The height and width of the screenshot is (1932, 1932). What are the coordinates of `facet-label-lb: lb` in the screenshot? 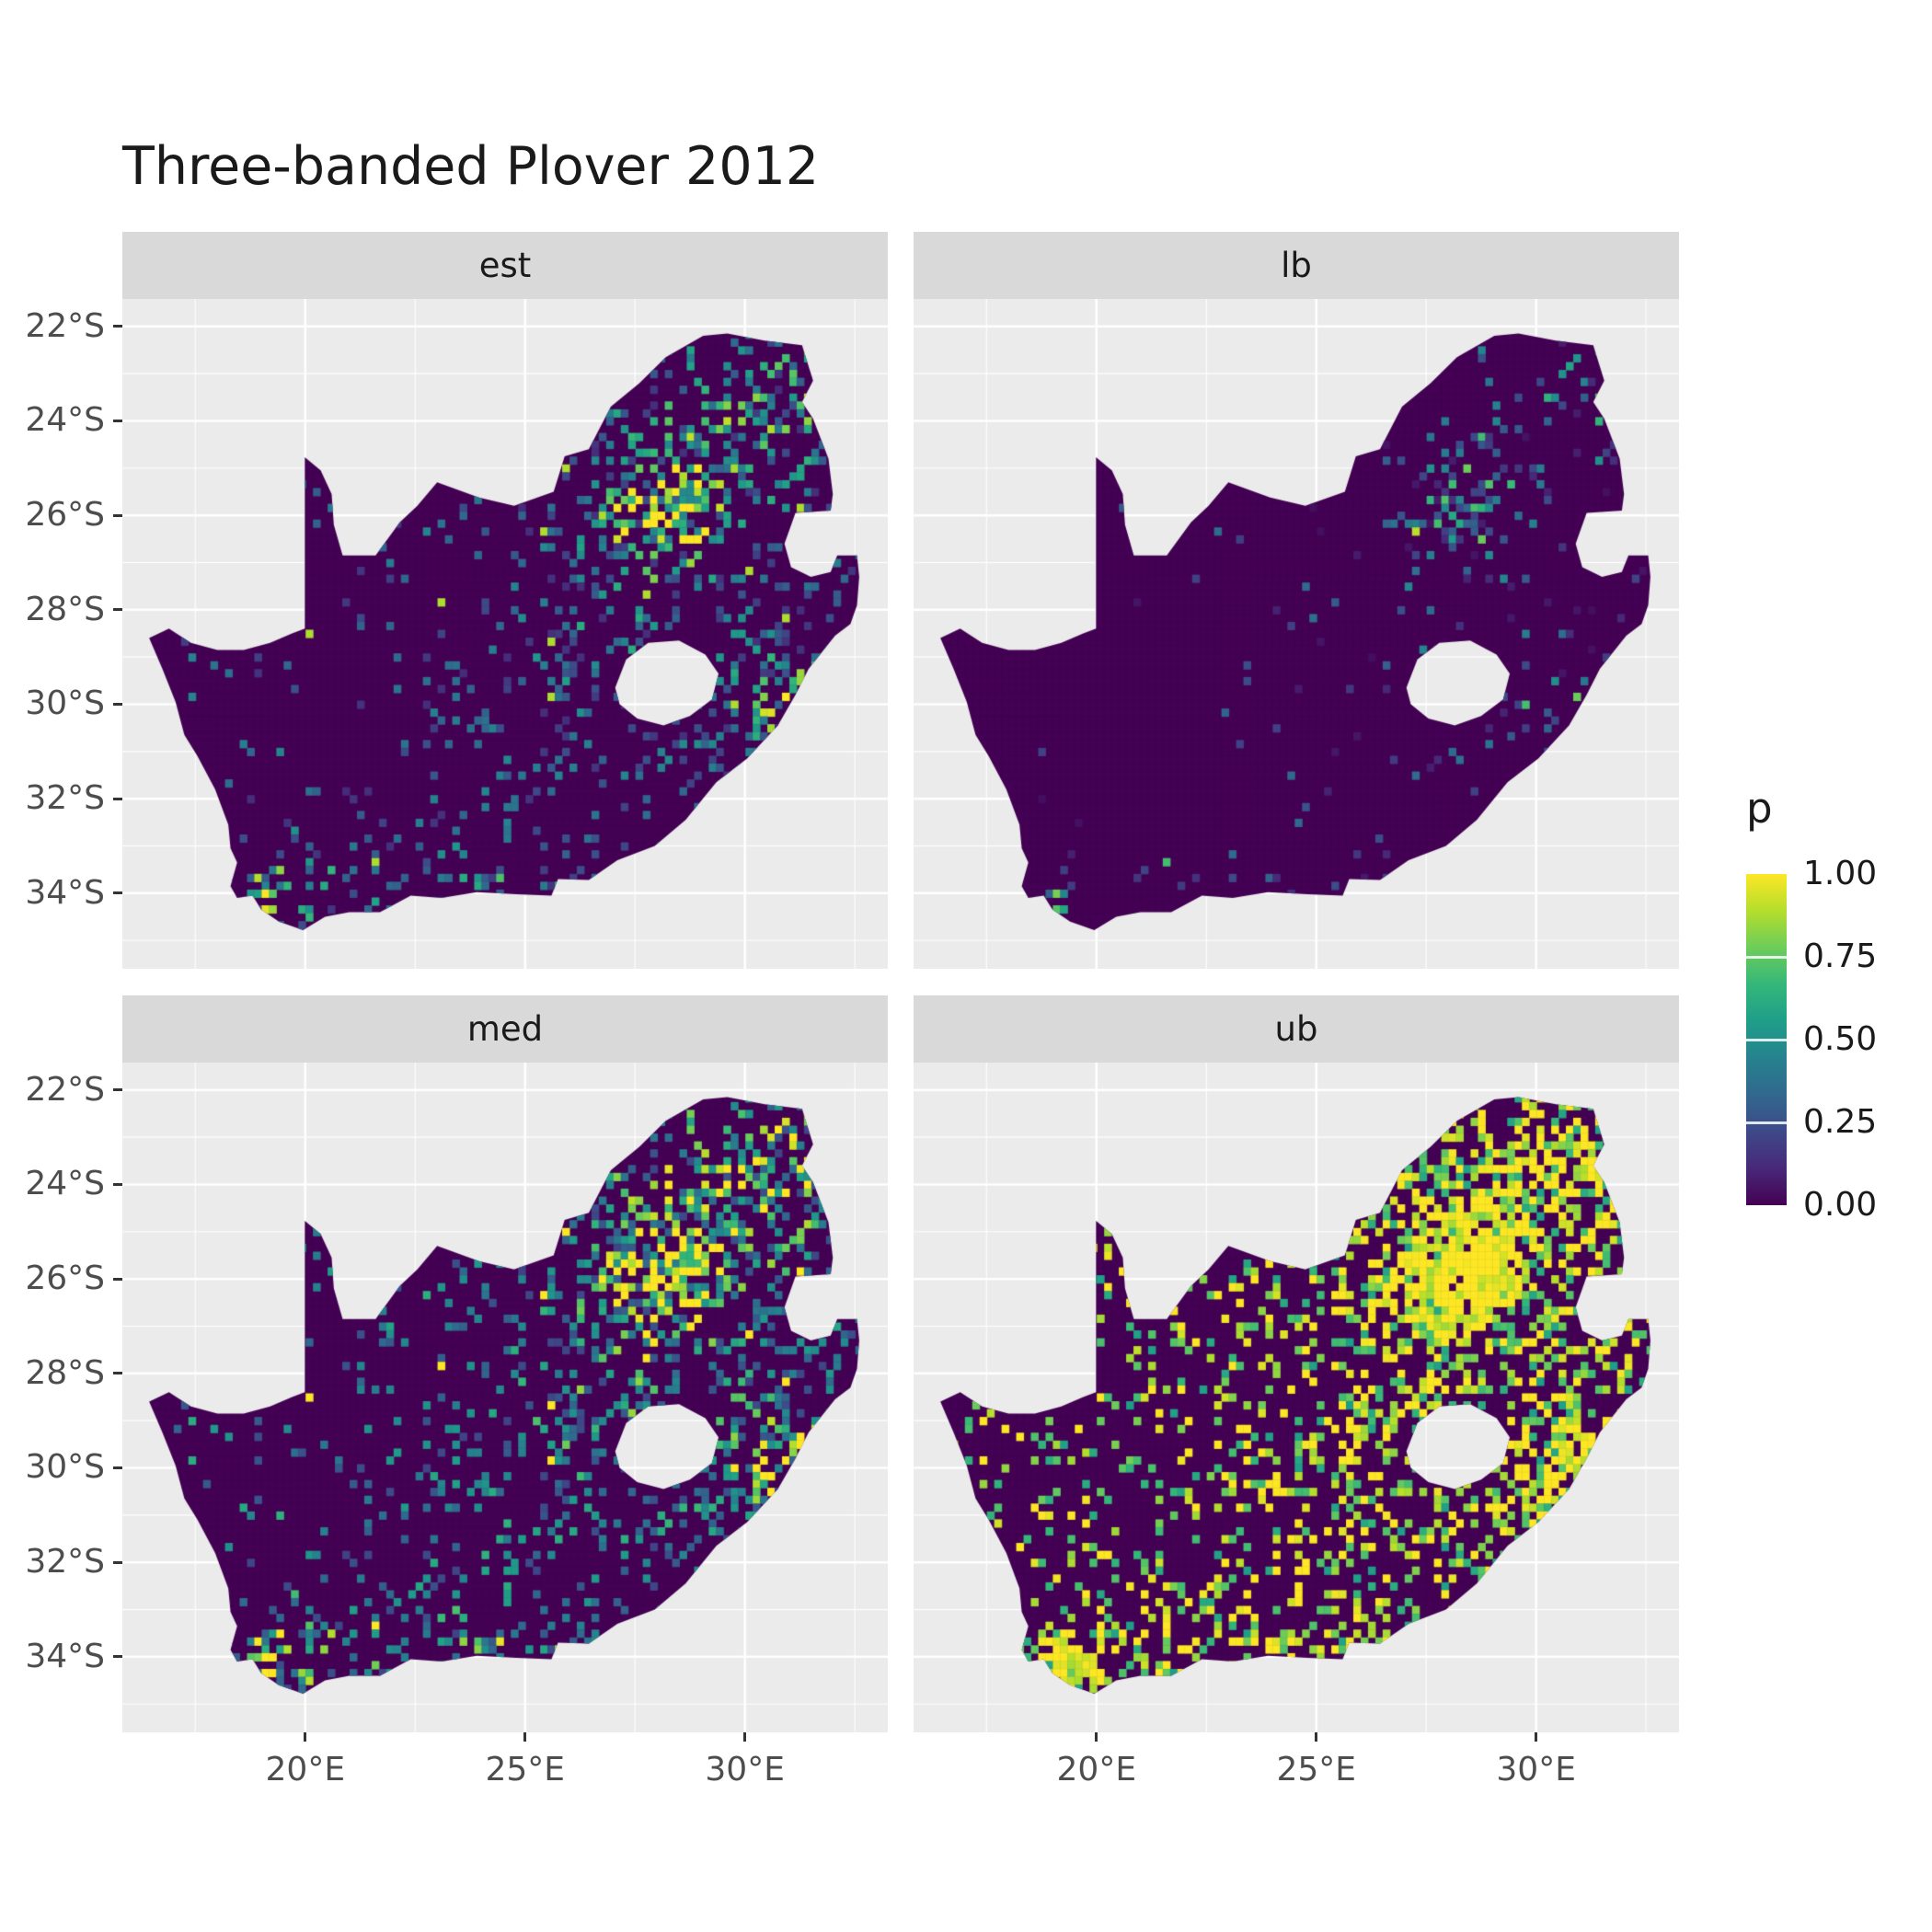 It's located at (1296, 265).